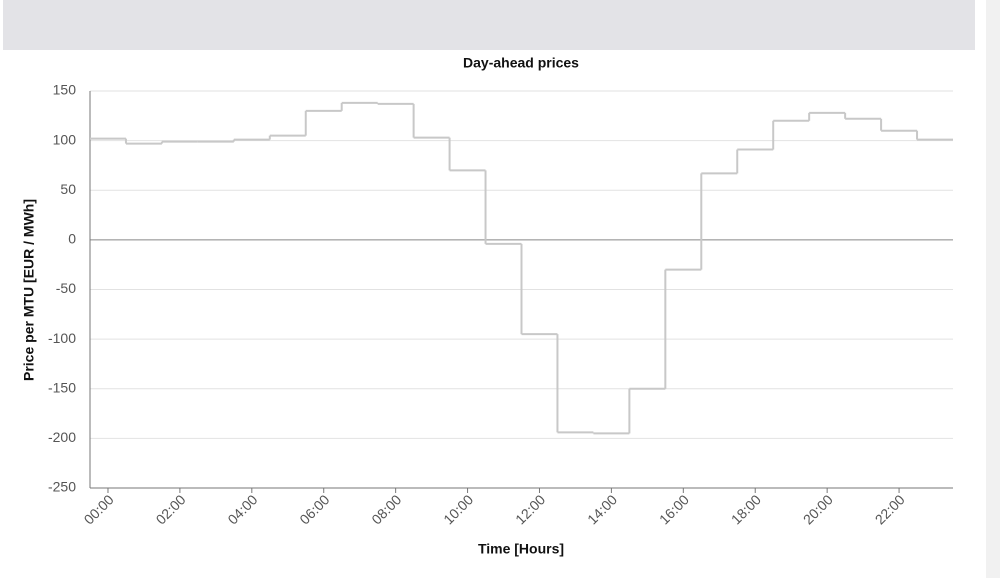 Image resolution: width=1000 pixels, height=583 pixels. Describe the element at coordinates (171, 509) in the screenshot. I see `x-tick-label: 02:00` at that location.